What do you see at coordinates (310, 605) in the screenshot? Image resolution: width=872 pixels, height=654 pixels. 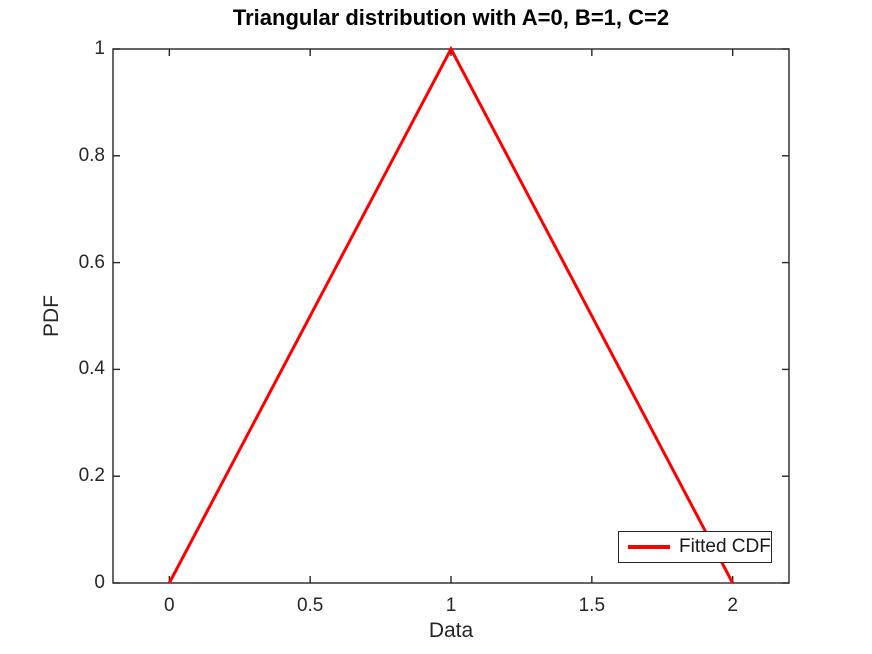 I see `x-tick-label: 0.5` at bounding box center [310, 605].